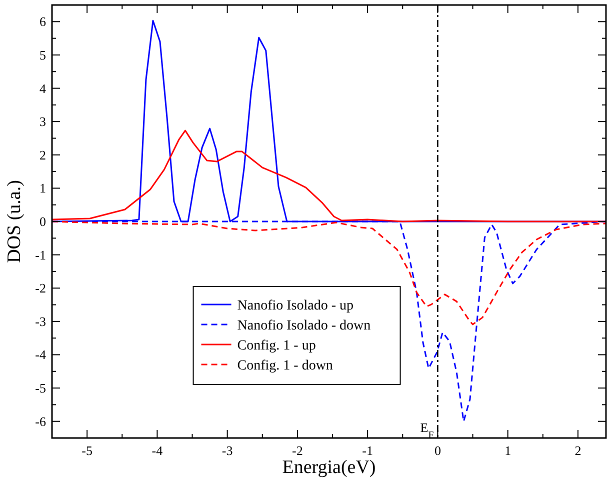 Image resolution: width=607 pixels, height=479 pixels. What do you see at coordinates (40, 388) in the screenshot?
I see `y-tick-label: -5` at bounding box center [40, 388].